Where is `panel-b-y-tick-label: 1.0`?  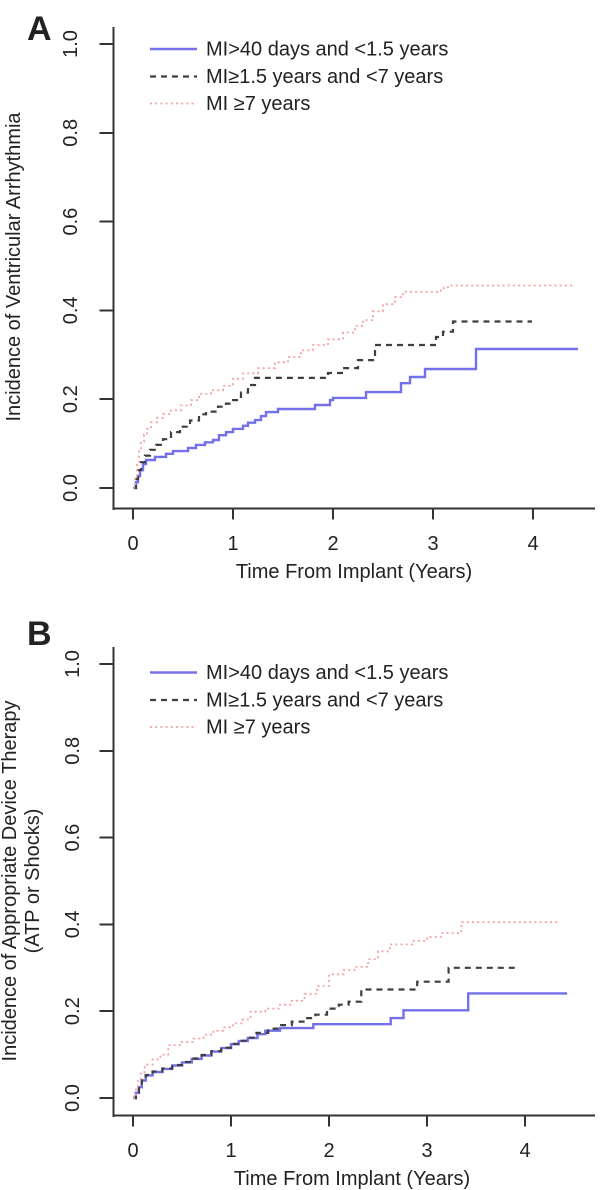 panel-b-y-tick-label: 1.0 is located at coordinates (73, 664).